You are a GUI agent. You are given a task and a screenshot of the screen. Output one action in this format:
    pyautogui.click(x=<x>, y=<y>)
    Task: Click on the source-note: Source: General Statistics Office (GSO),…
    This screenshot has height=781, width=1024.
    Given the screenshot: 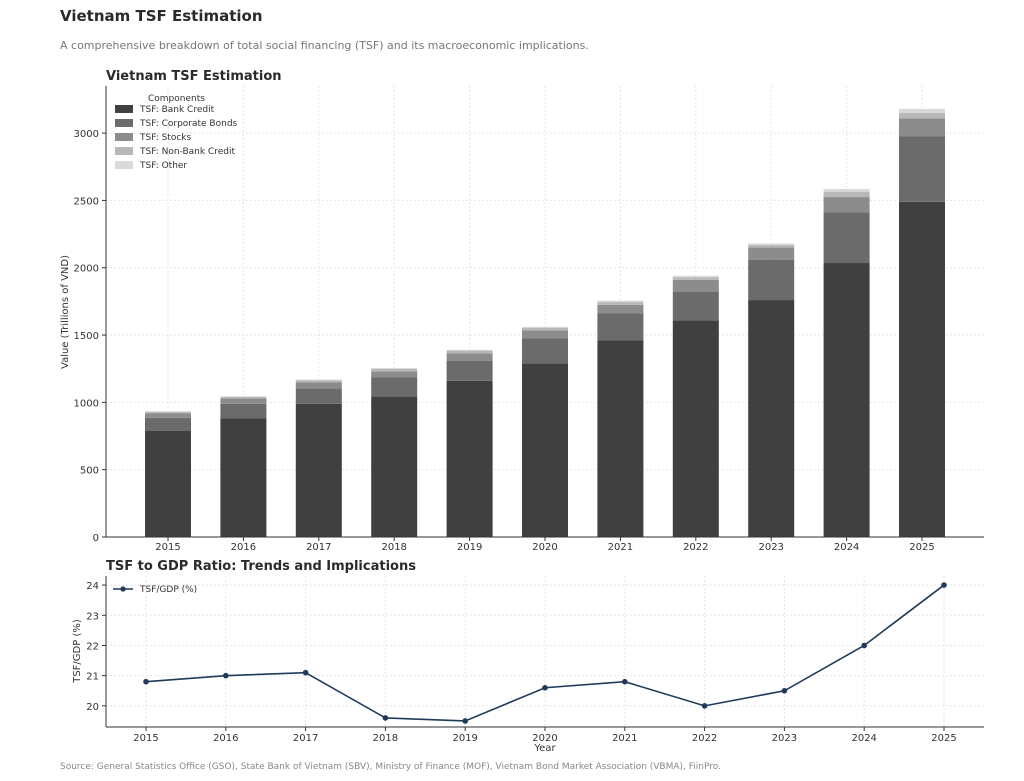 What is the action you would take?
    pyautogui.click(x=390, y=767)
    